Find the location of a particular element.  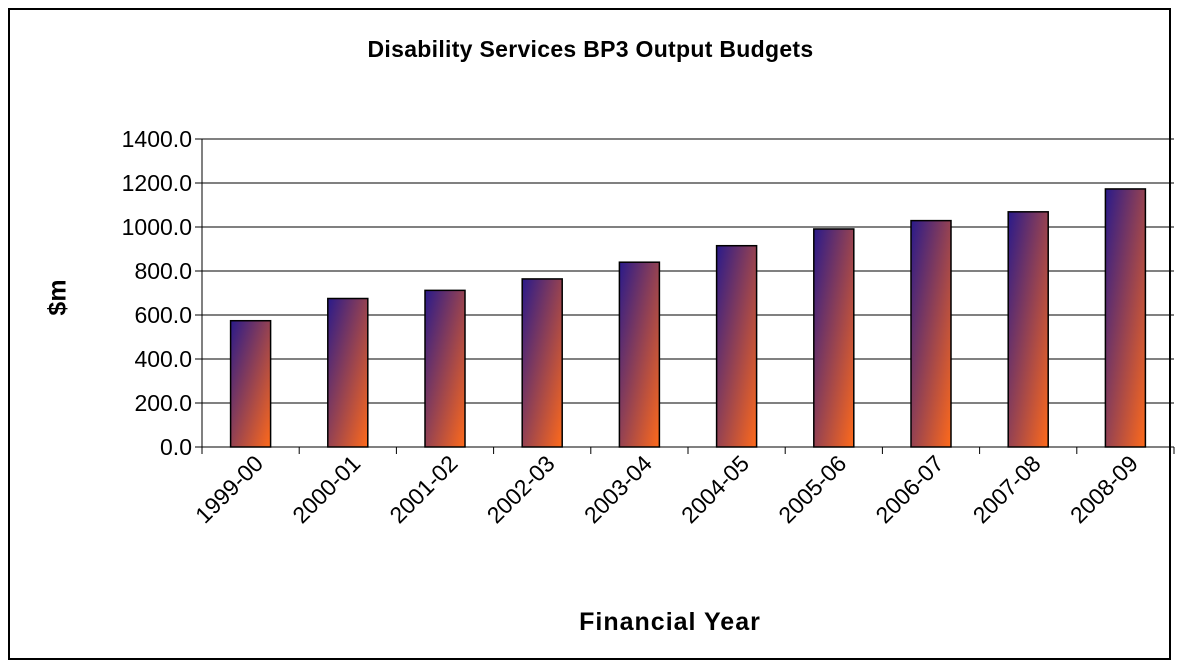

x-tick-label: 2005-06 is located at coordinates (812, 489).